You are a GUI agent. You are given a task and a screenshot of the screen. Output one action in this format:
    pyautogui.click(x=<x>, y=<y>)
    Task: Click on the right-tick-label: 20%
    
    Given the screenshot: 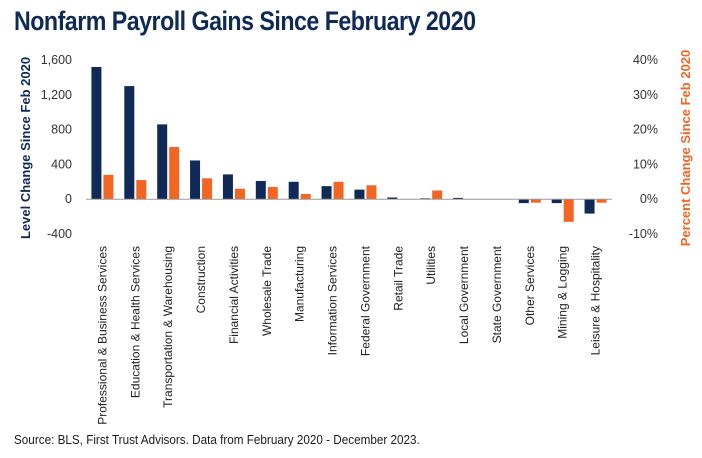 What is the action you would take?
    pyautogui.click(x=645, y=130)
    